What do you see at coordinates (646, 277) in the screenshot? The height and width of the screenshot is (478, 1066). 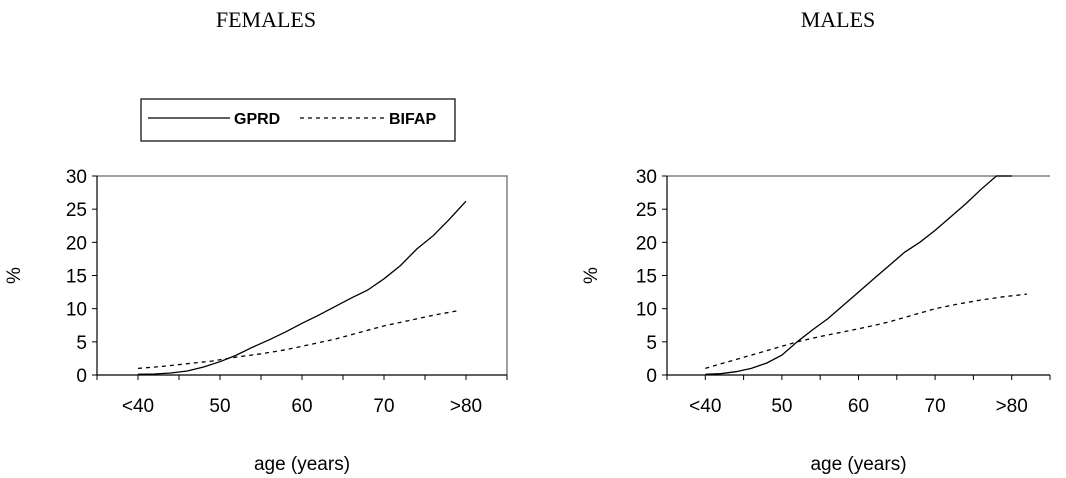 I see `males-y-tick-label: 15` at bounding box center [646, 277].